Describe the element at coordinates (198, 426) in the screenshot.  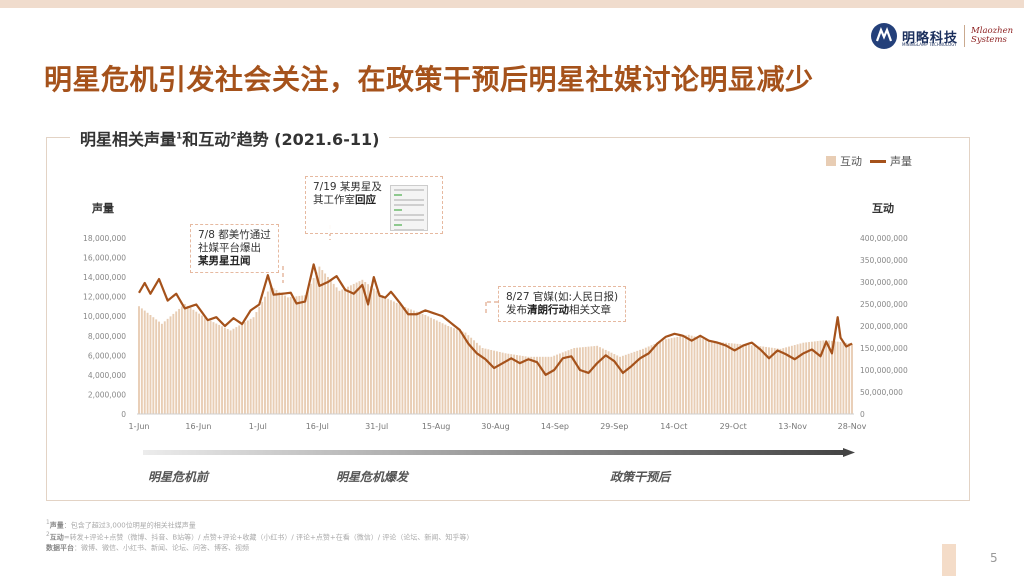
I see `x-tick-label: 16-Jun` at that location.